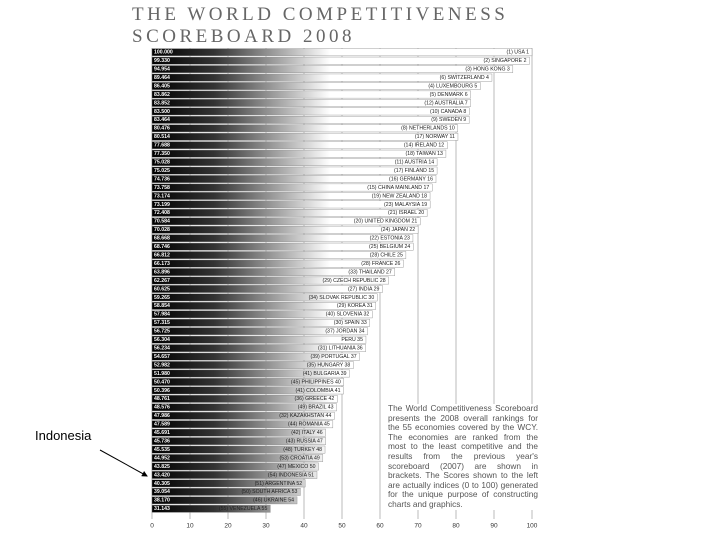 This screenshot has height=540, width=720. I want to click on x-tick-label: 70, so click(418, 526).